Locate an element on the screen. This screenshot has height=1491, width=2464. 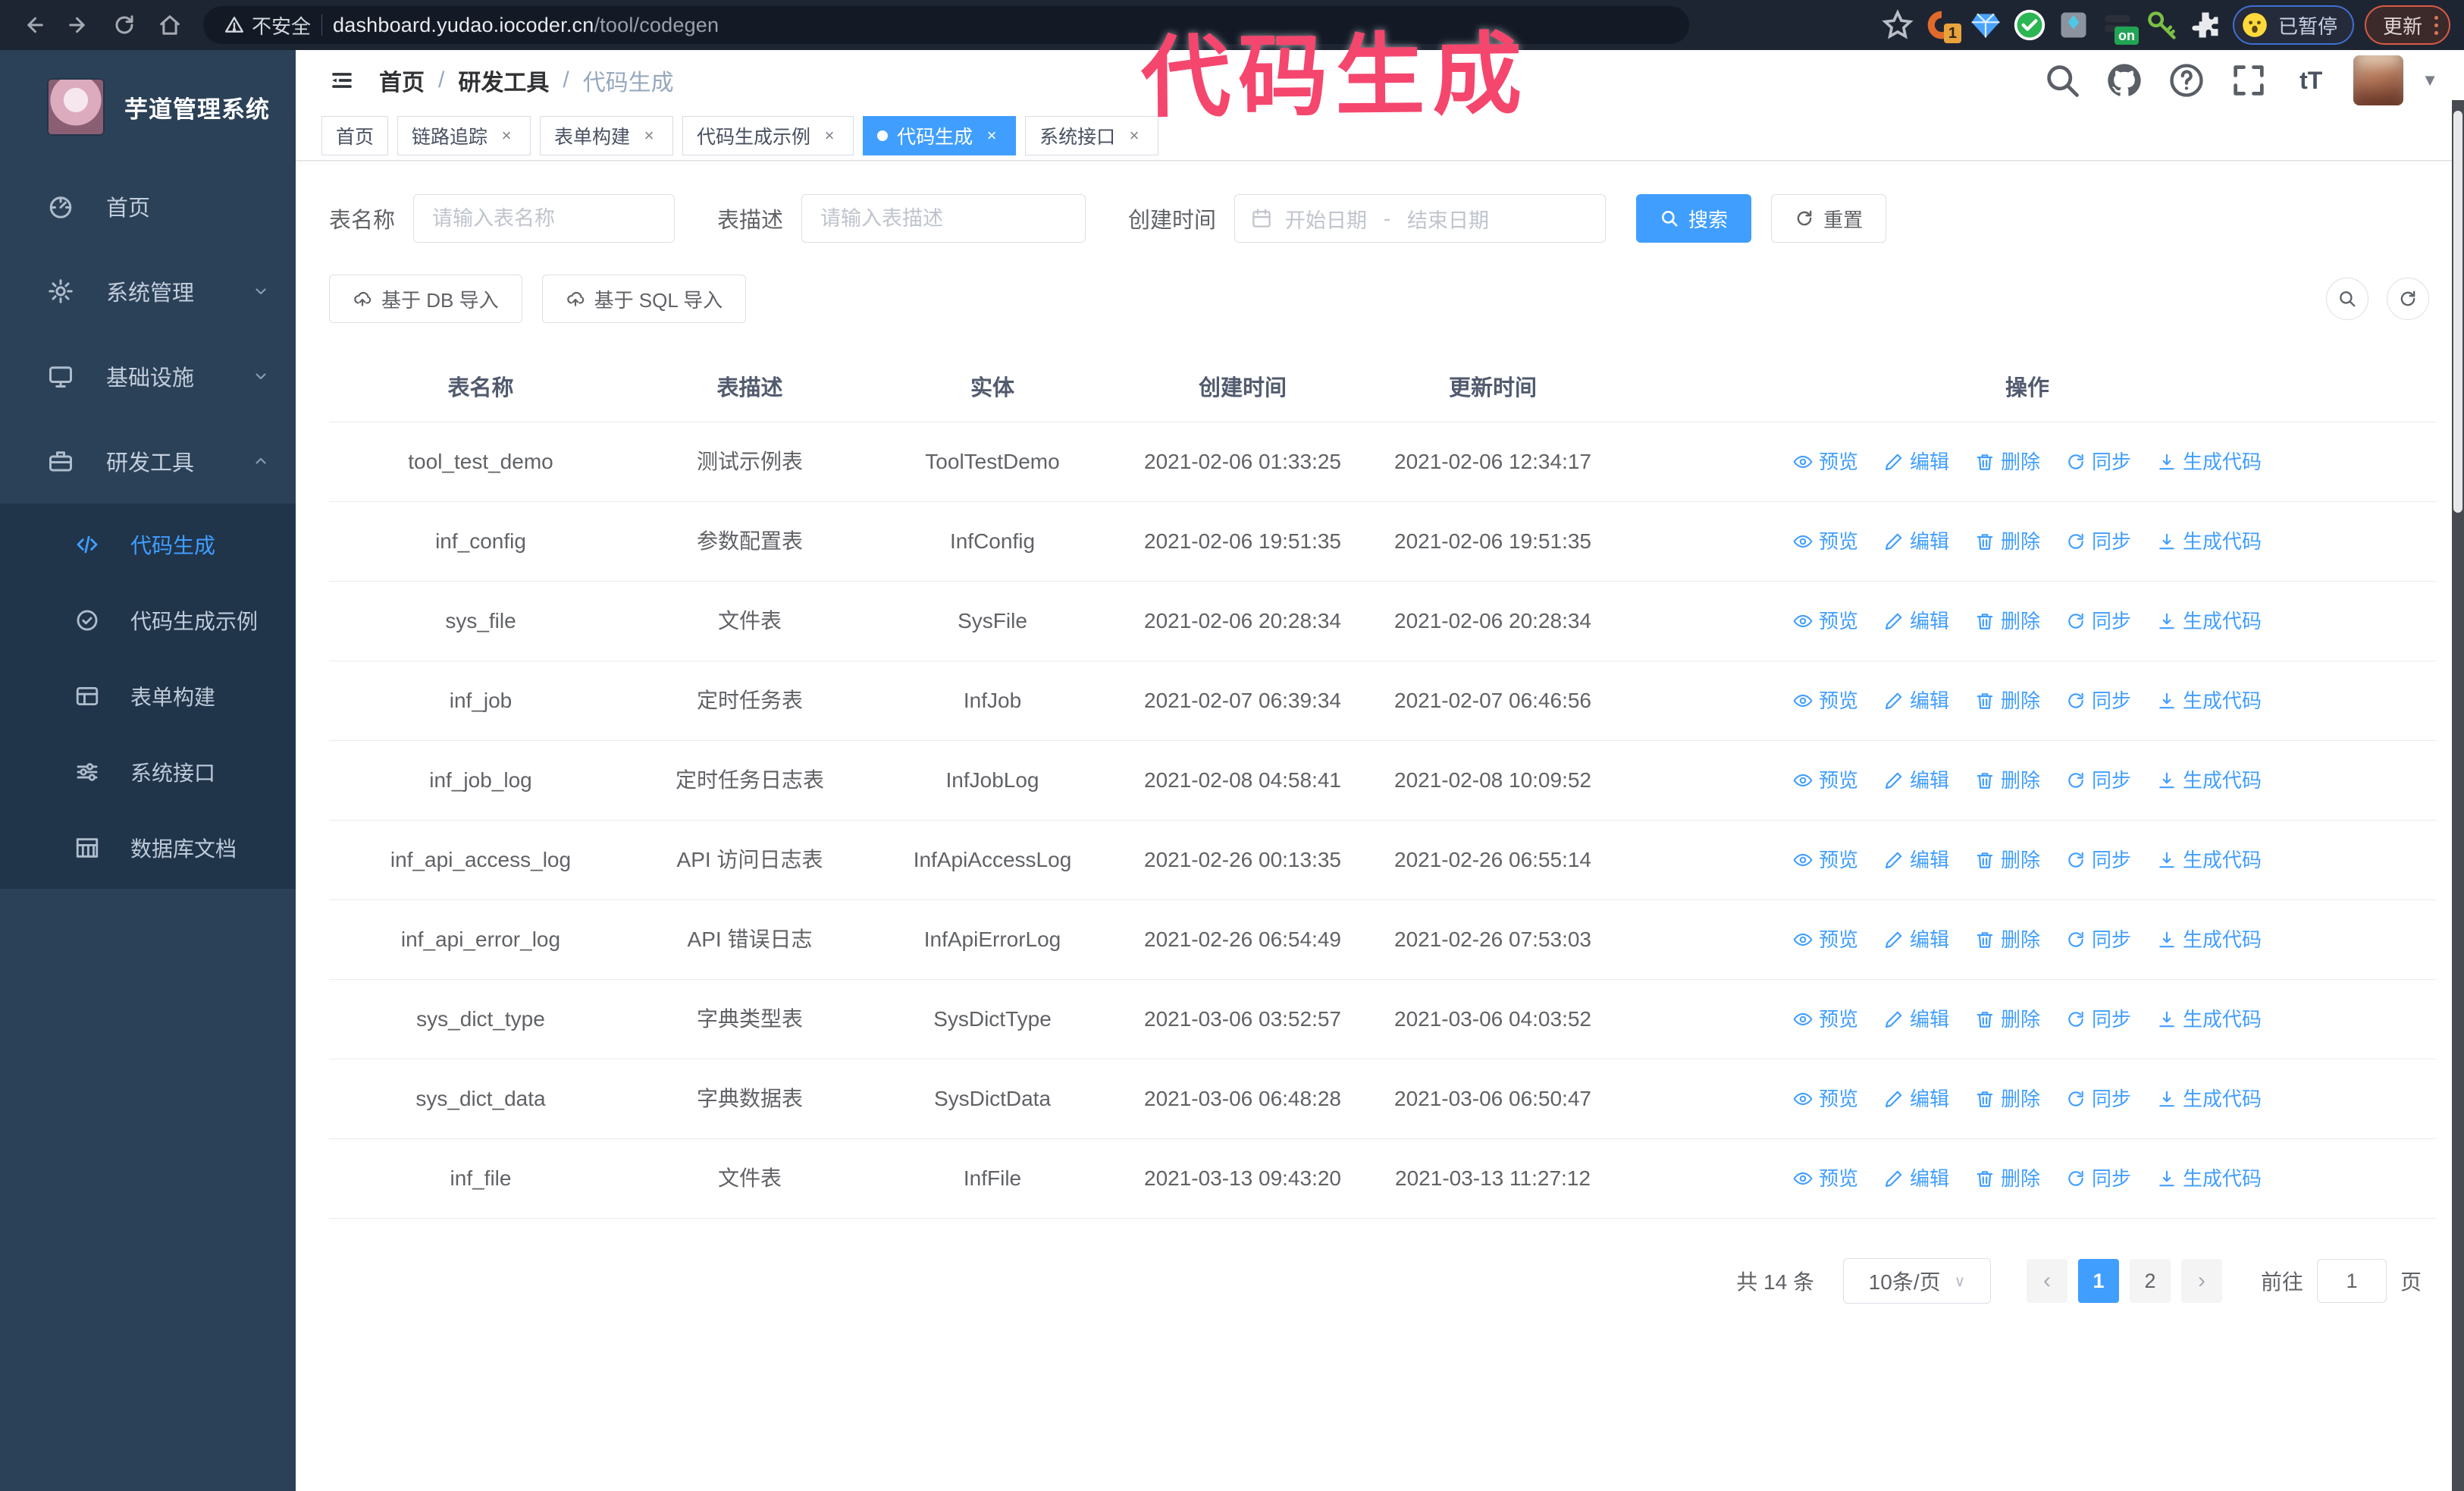
breadcrumb-item: 首页 is located at coordinates (402, 83).